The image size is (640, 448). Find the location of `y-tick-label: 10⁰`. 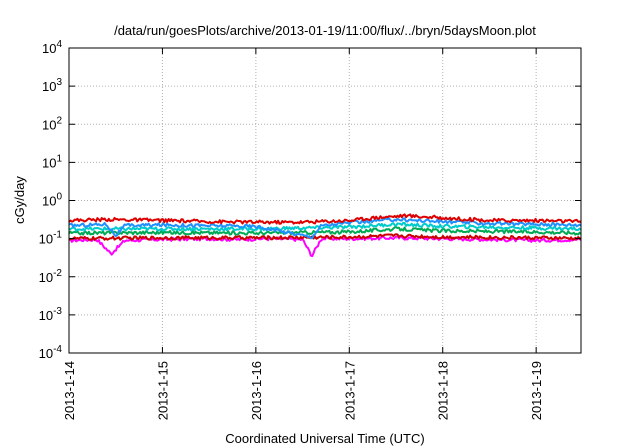

y-tick-label: 10⁰ is located at coordinates (52, 200).